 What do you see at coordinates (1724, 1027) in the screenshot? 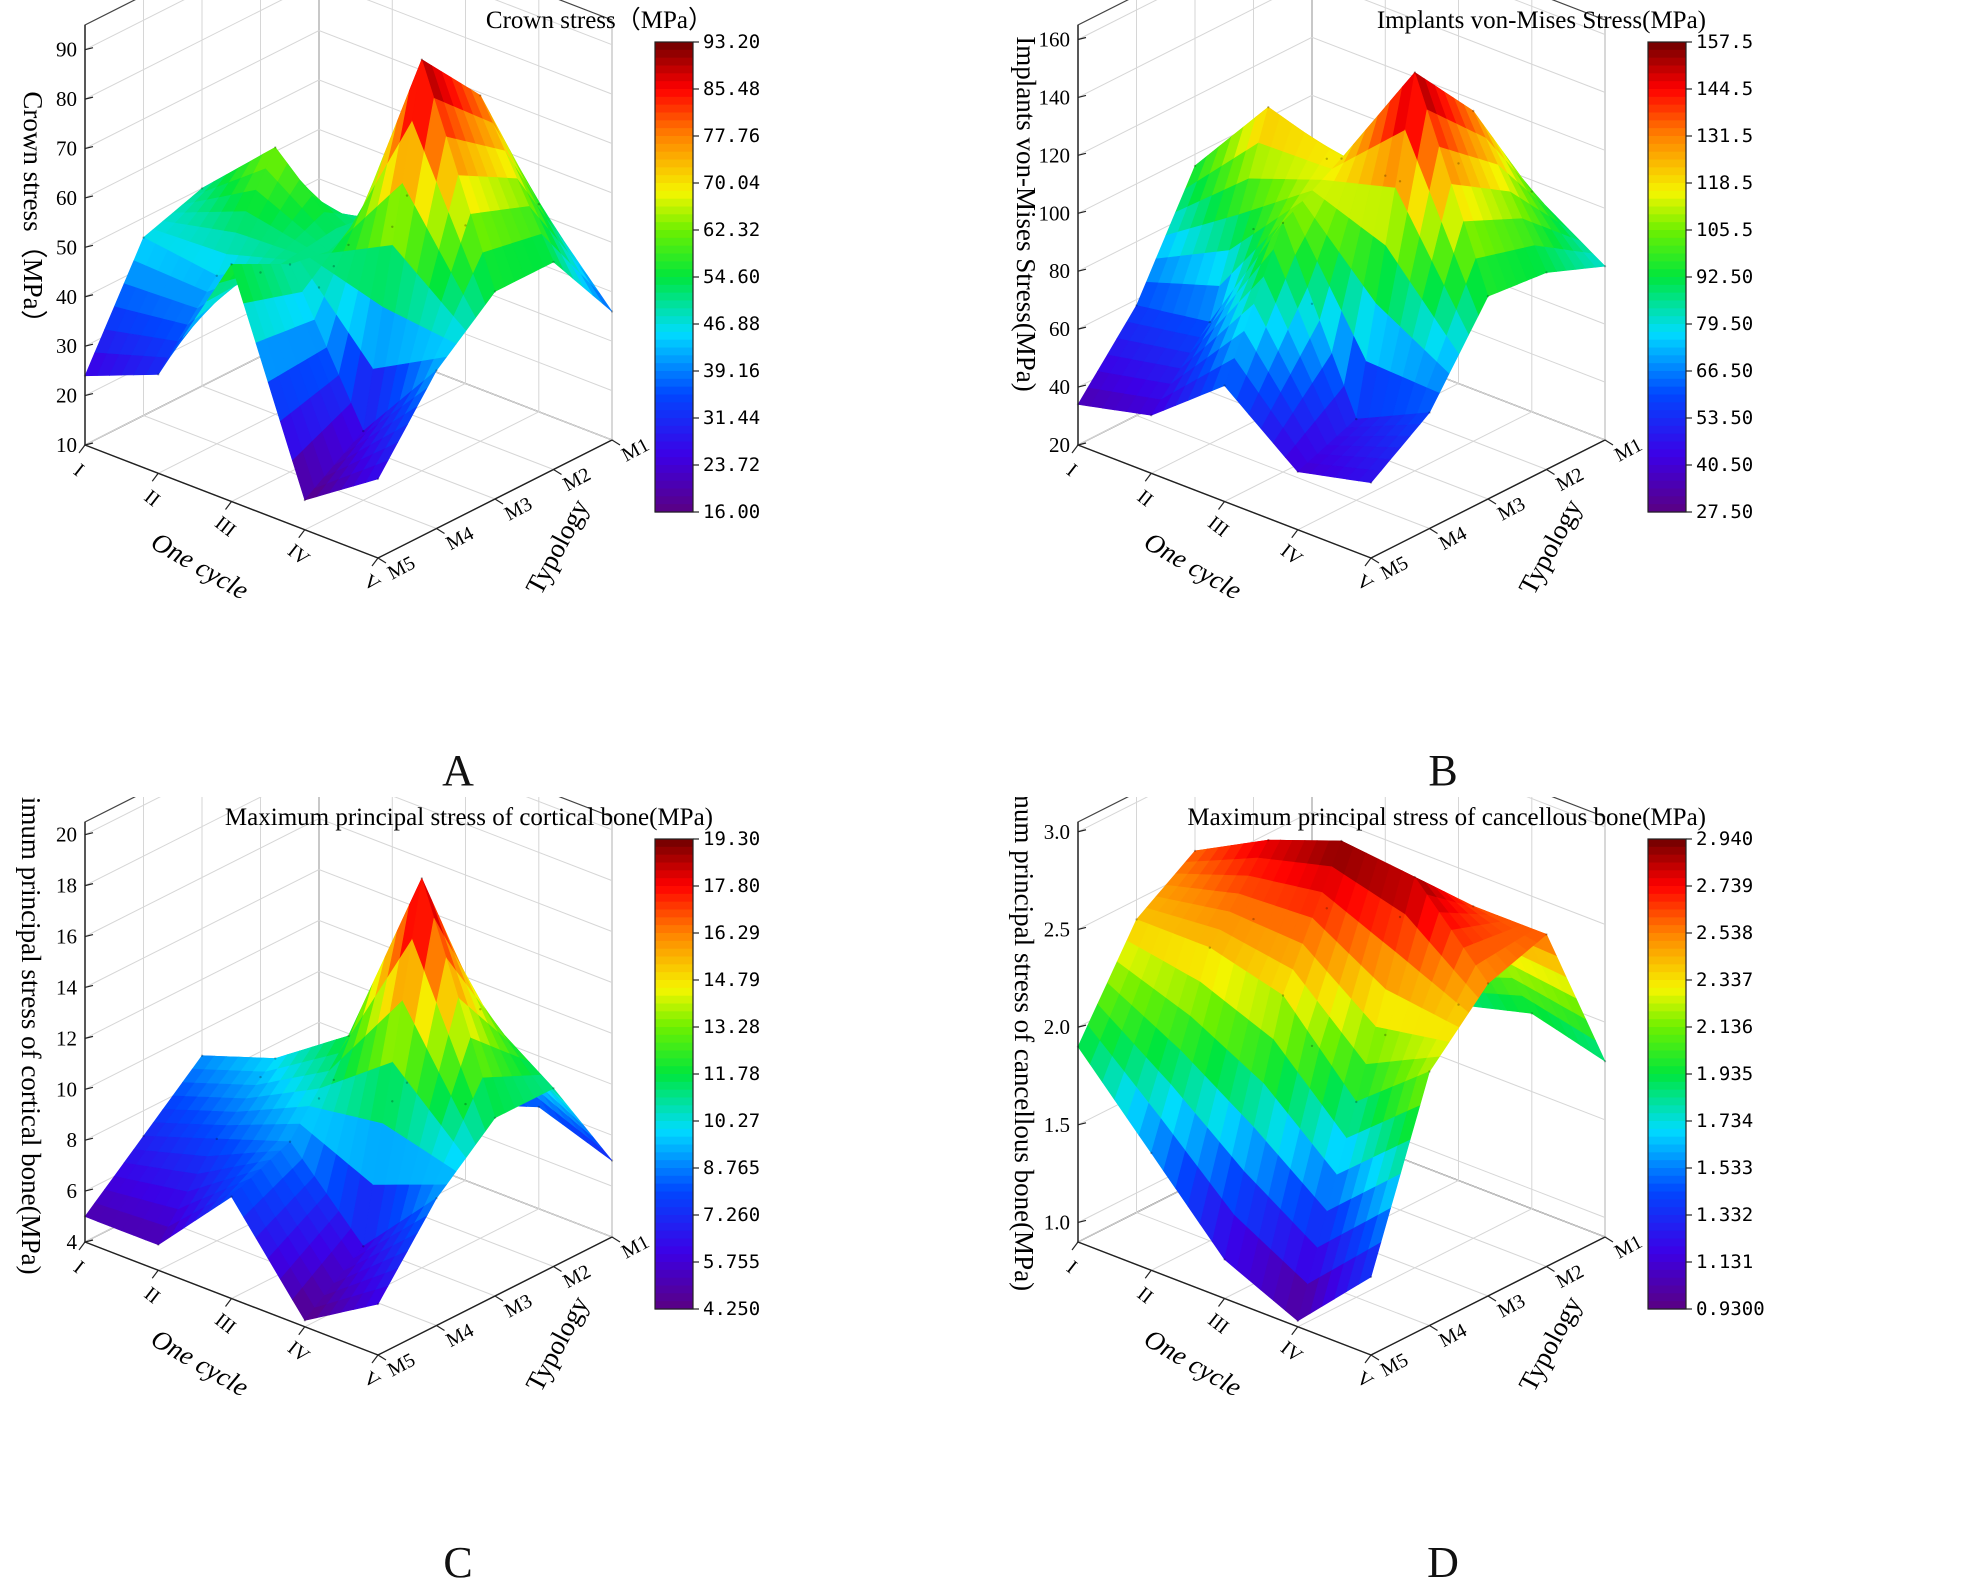
I see `colorbar-tick-label: 2.136` at bounding box center [1724, 1027].